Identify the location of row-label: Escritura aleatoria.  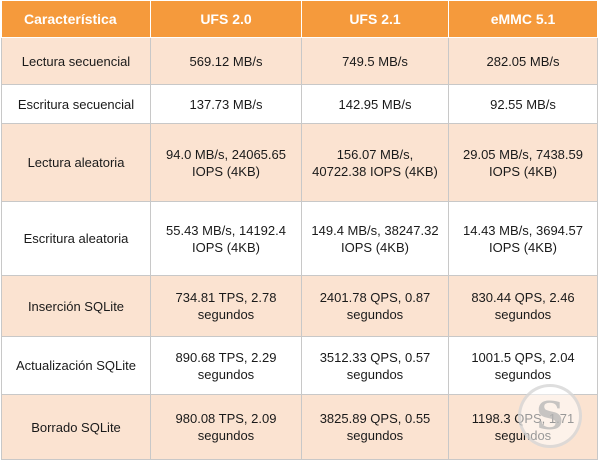
(76, 238).